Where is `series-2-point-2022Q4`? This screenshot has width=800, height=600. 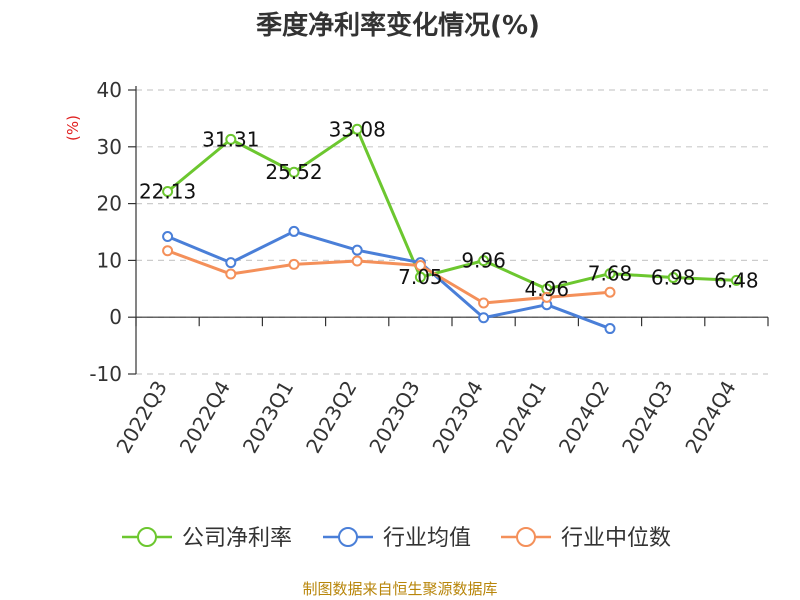 series-2-point-2022Q4 is located at coordinates (231, 263).